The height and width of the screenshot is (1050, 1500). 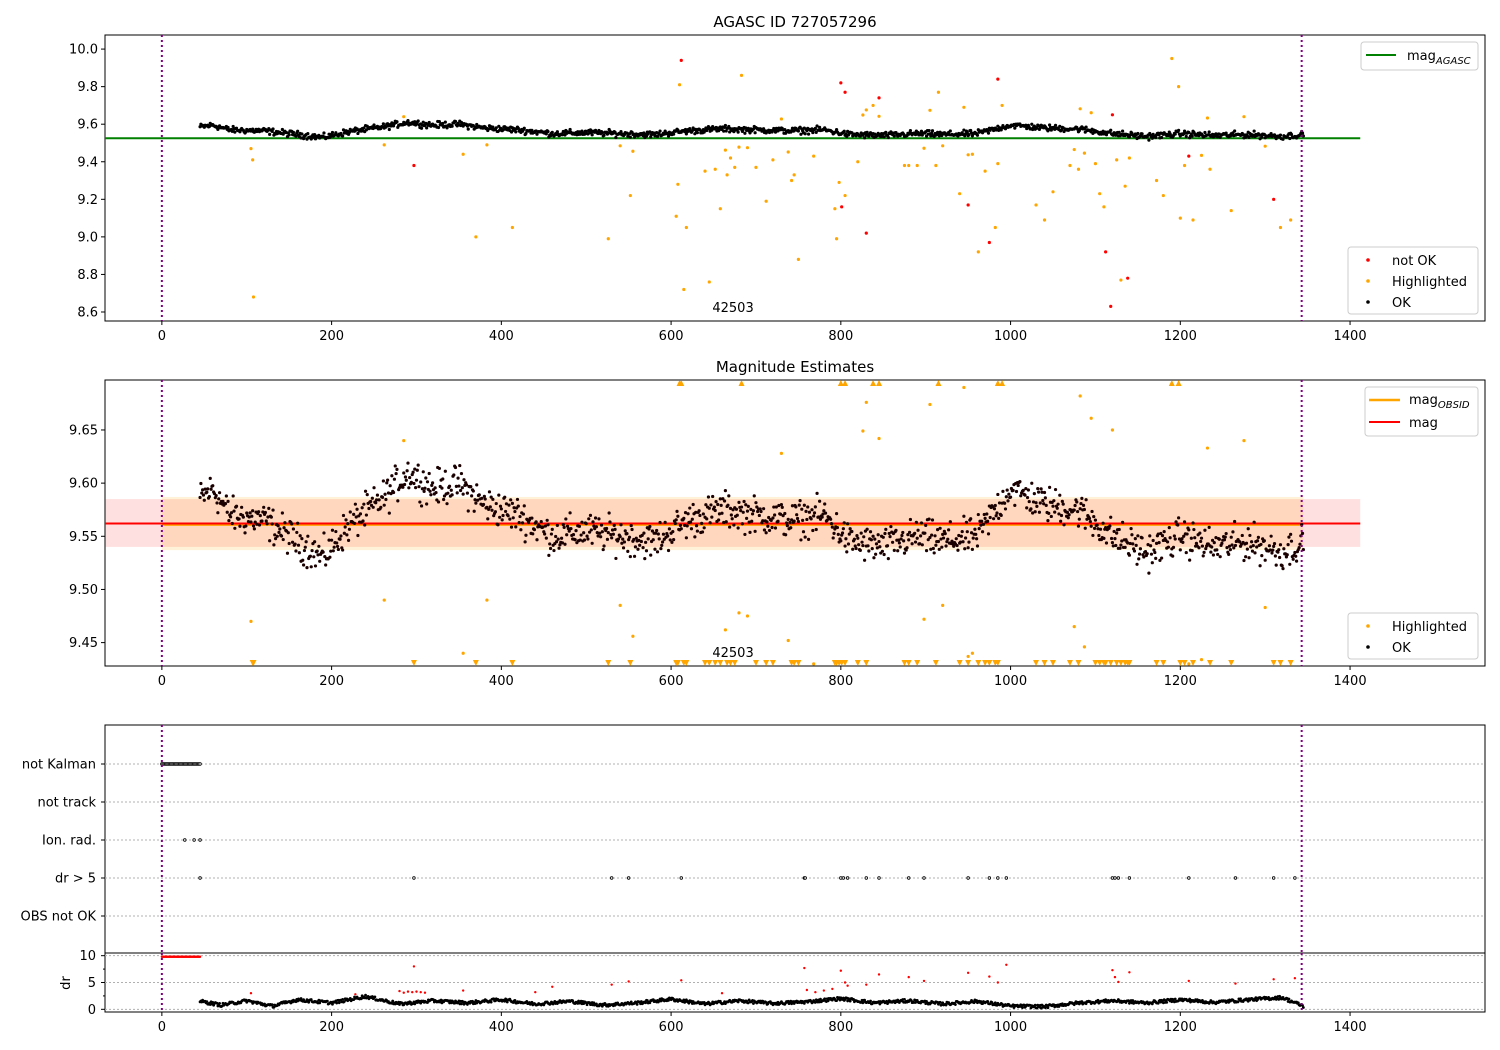 I want to click on ion-rad-point, so click(x=194, y=840).